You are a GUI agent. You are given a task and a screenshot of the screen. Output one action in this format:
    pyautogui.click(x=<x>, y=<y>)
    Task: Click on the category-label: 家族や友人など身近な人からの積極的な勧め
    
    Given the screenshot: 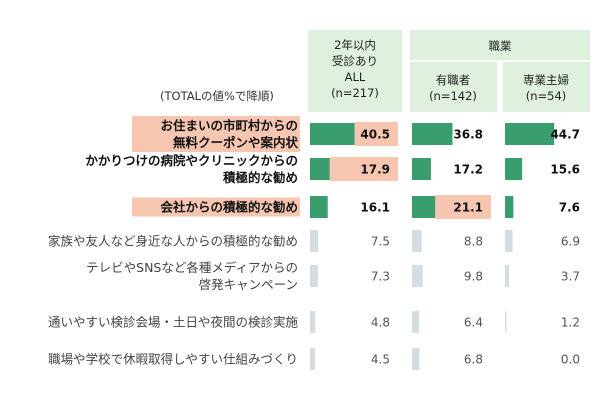 What is the action you would take?
    pyautogui.click(x=173, y=241)
    